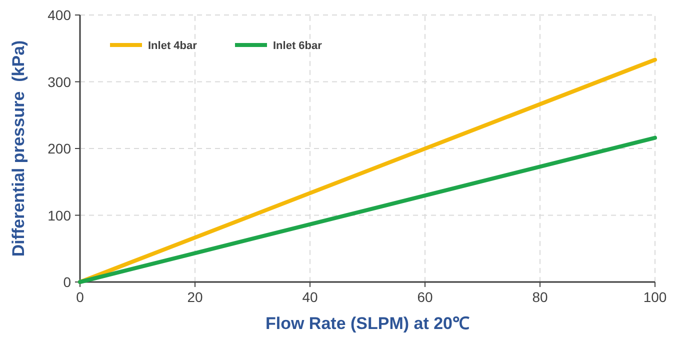 The image size is (680, 341). What do you see at coordinates (540, 297) in the screenshot?
I see `x-tick-label: 80` at bounding box center [540, 297].